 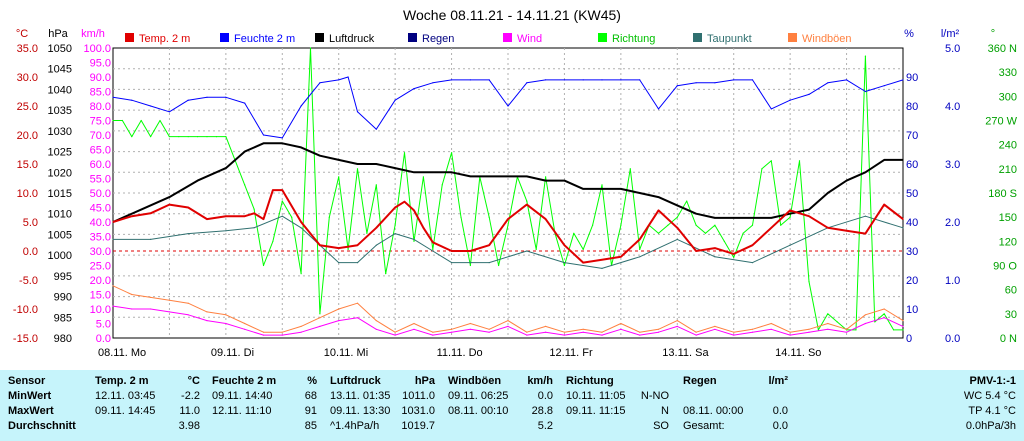 I want to click on pressure-tick-label: 1050, so click(x=60, y=49).